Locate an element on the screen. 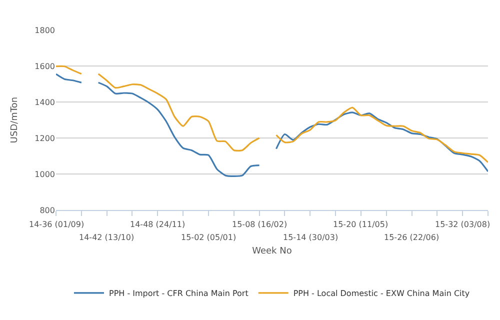 This screenshot has height=320, width=500. x-tick-label: 15-14 (30/03) is located at coordinates (310, 237).